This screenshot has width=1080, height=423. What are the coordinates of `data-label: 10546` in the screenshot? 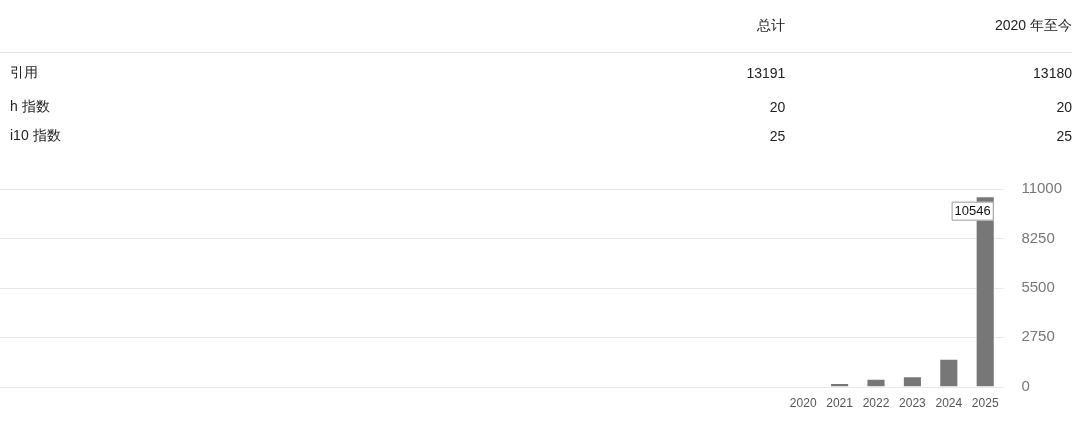 It's located at (972, 210).